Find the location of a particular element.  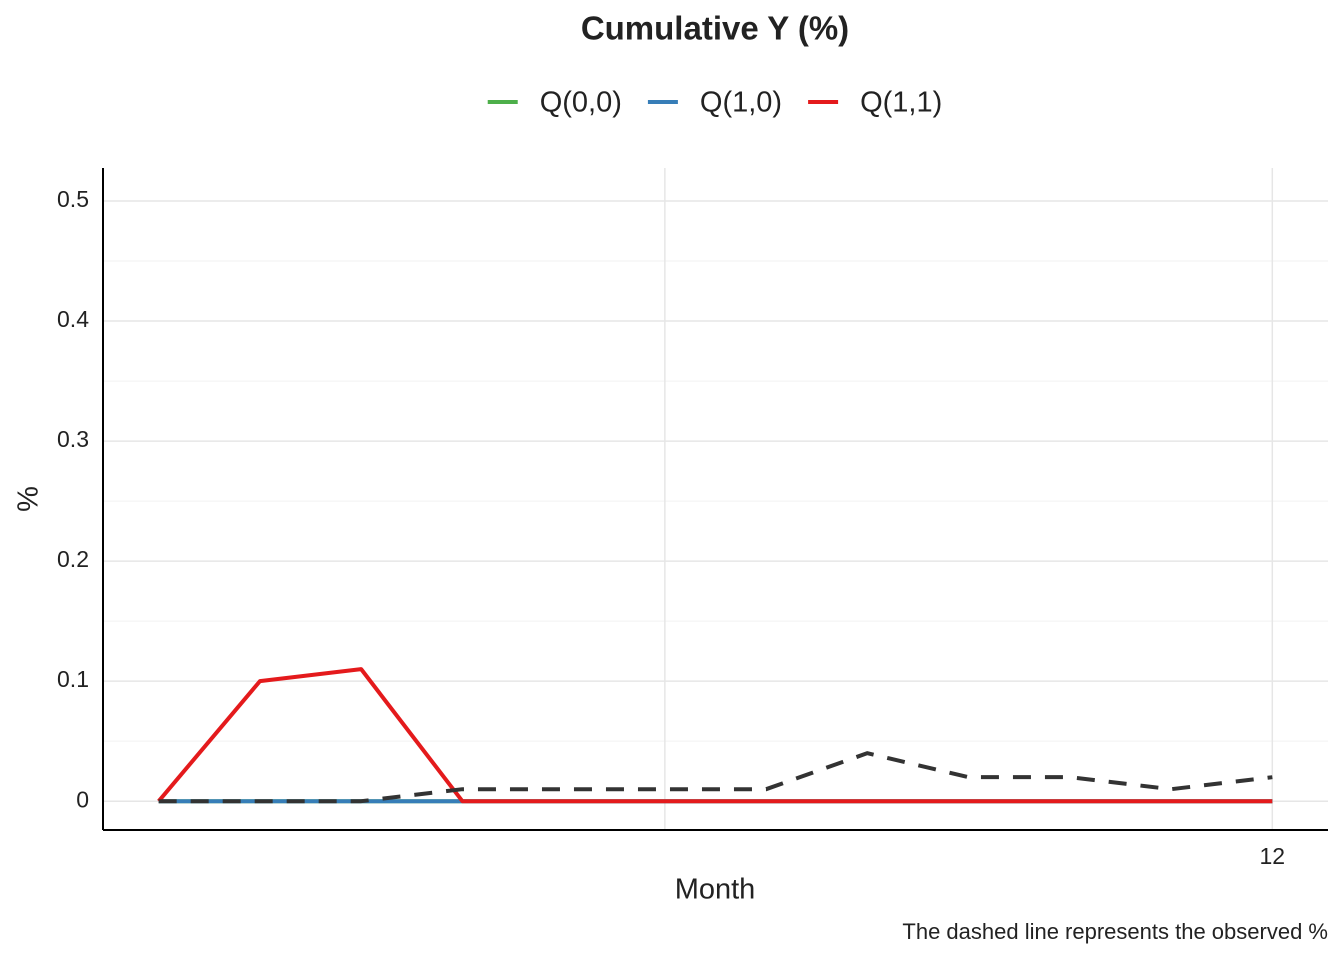

y-tick-label: 0.4 is located at coordinates (73, 319).